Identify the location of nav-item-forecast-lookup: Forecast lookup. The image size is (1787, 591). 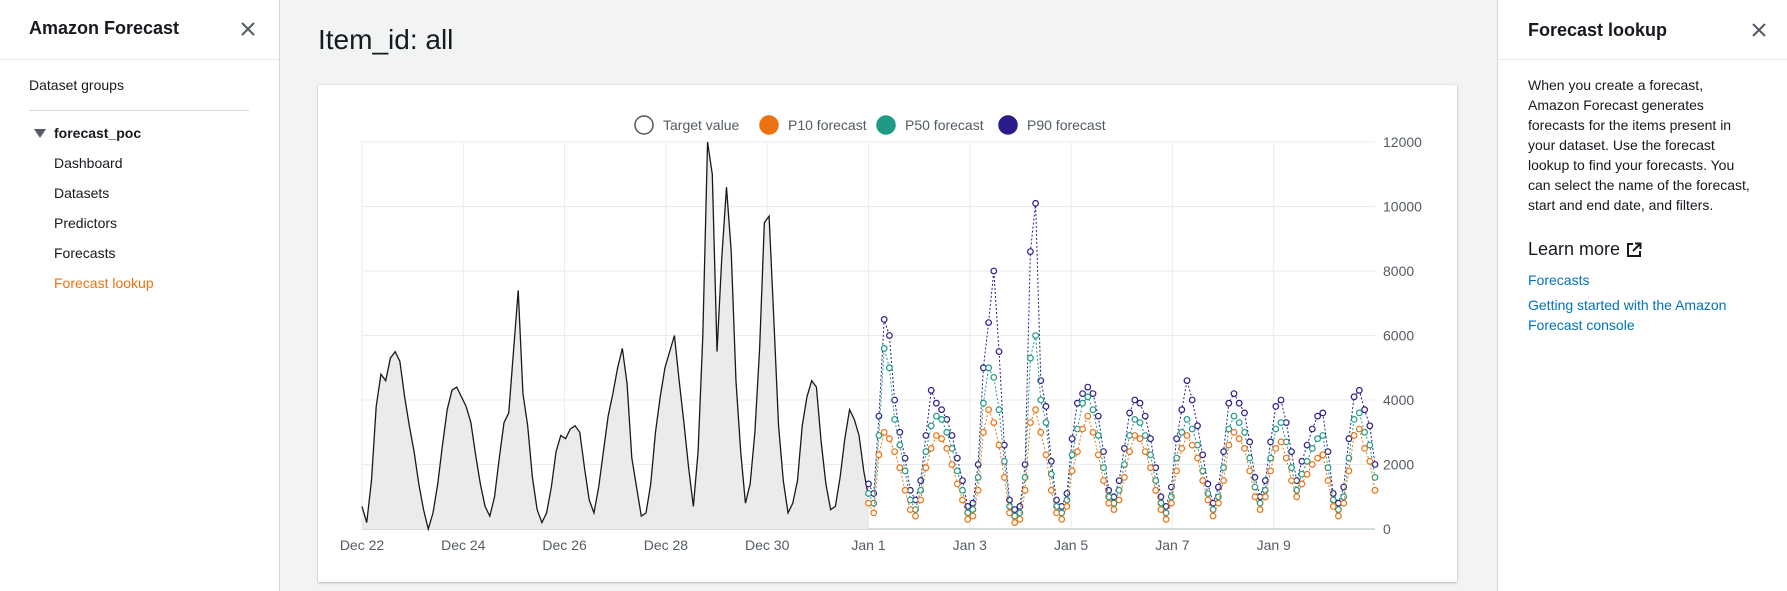
(104, 283).